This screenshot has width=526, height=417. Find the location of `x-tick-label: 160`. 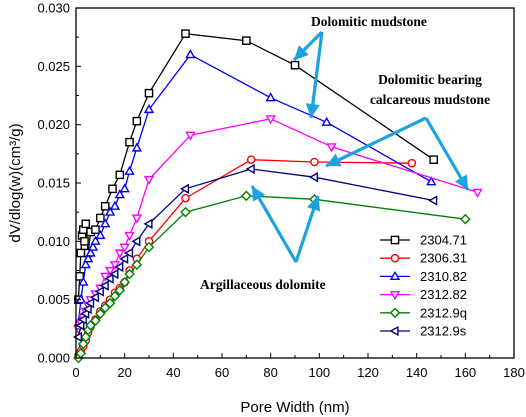

x-tick-label: 160 is located at coordinates (465, 372).